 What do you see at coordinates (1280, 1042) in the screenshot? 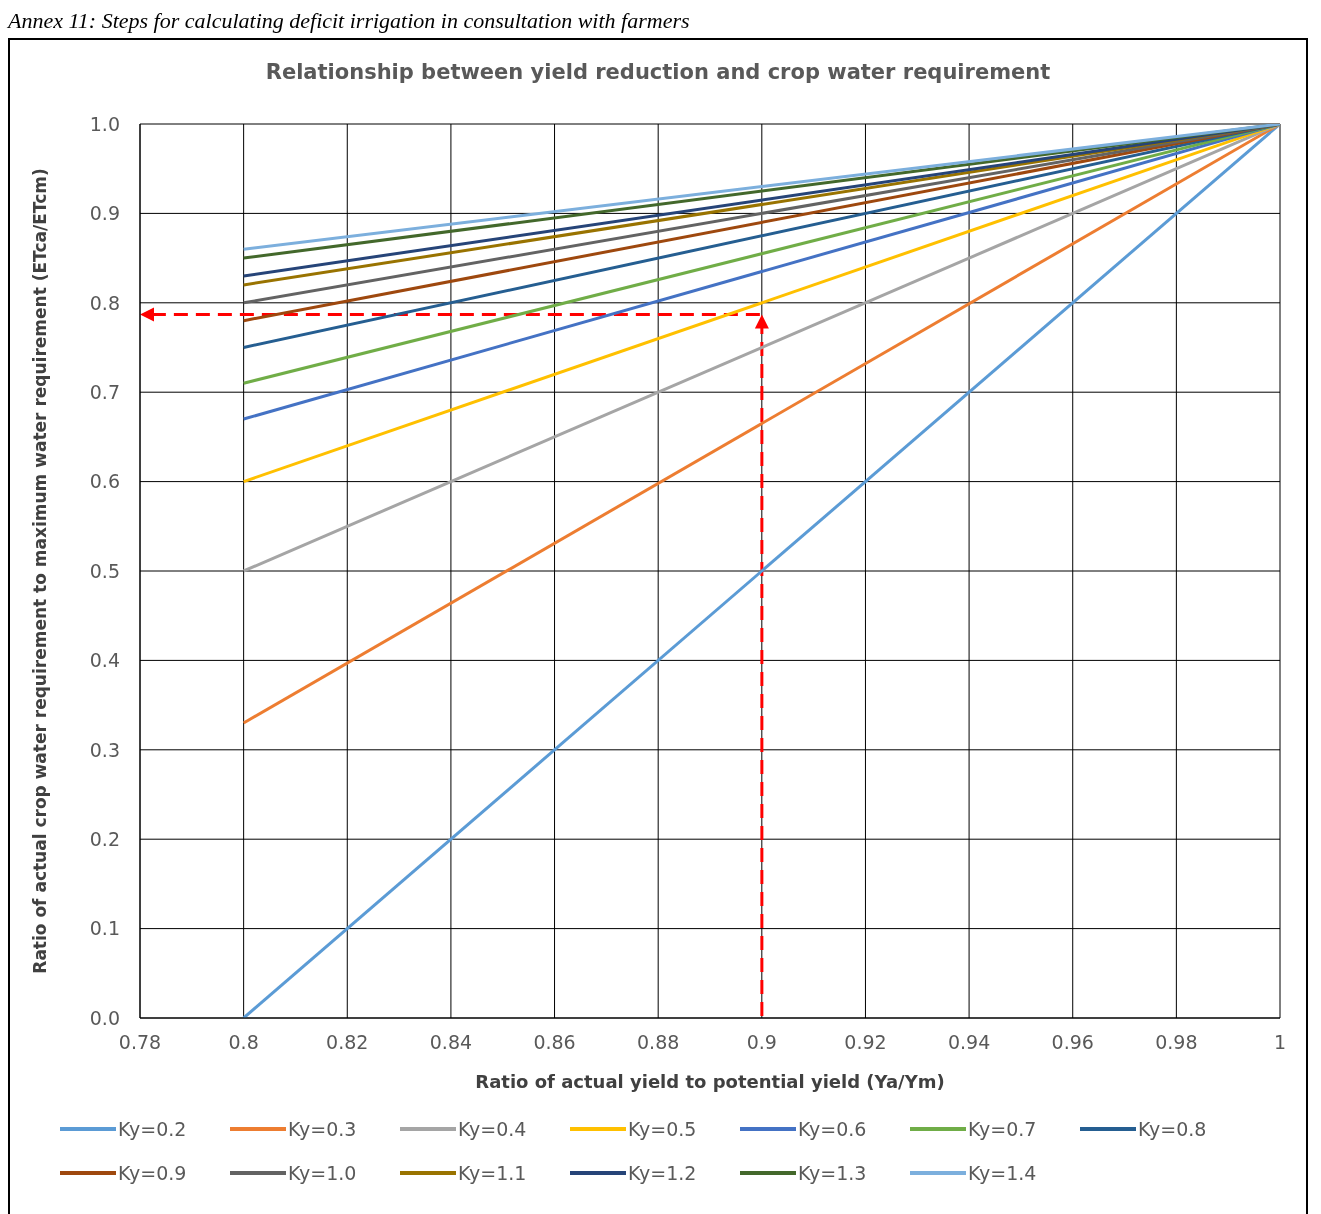
I see `x-tick-label: 1` at bounding box center [1280, 1042].